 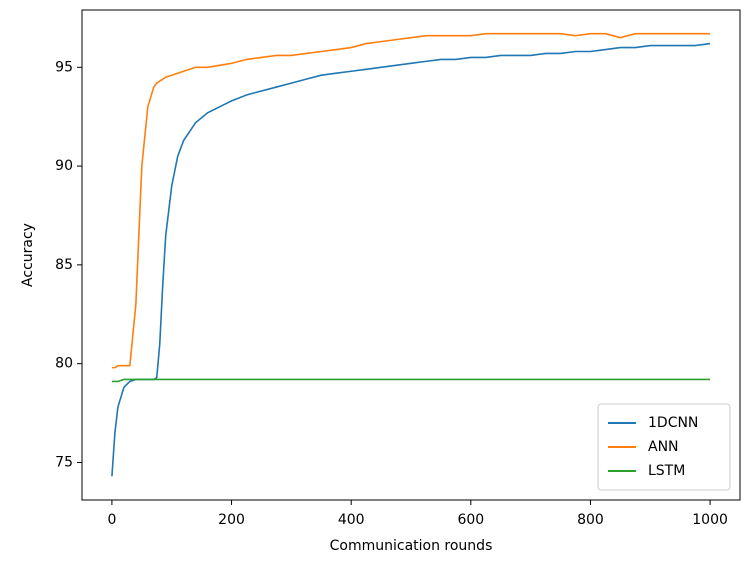 What do you see at coordinates (111, 520) in the screenshot?
I see `x-tick-label: 0` at bounding box center [111, 520].